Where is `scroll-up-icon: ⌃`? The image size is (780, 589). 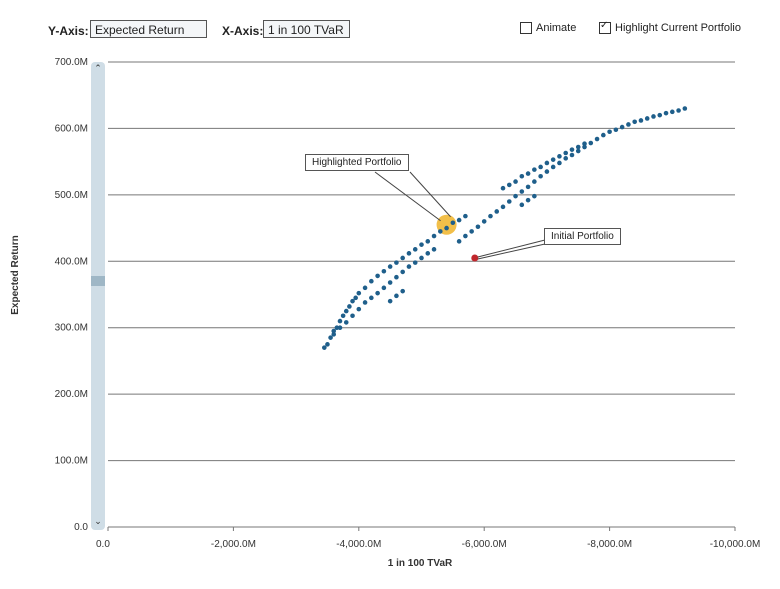 scroll-up-icon: ⌃ is located at coordinates (98, 68).